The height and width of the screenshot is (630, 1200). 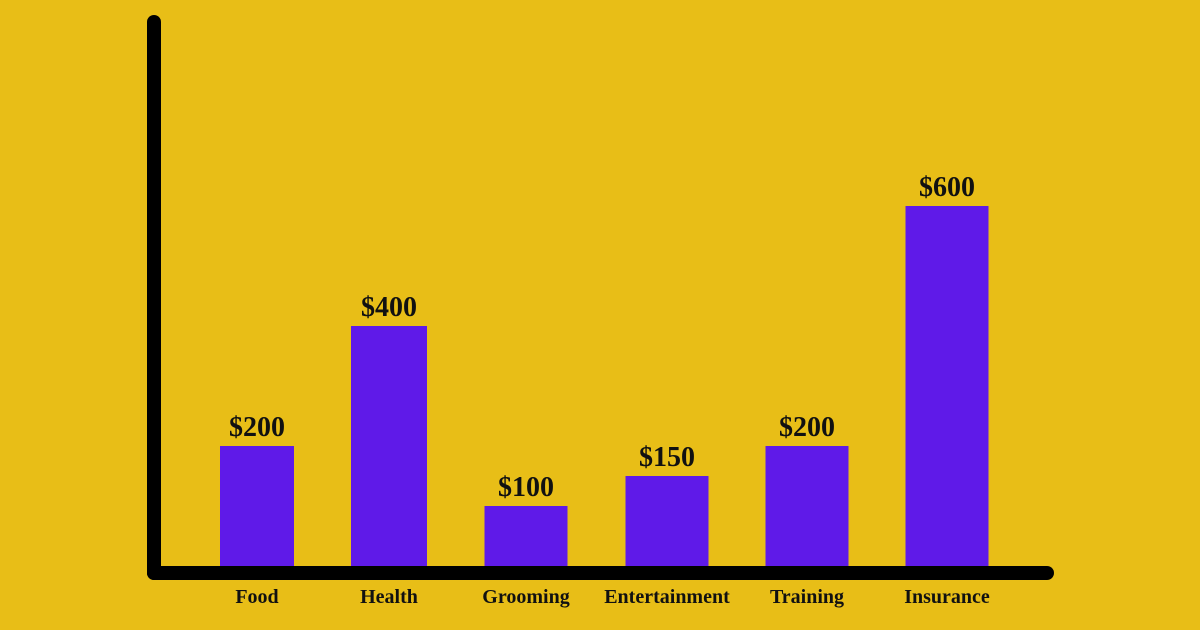 I want to click on value-label-grooming: $100, so click(x=526, y=487).